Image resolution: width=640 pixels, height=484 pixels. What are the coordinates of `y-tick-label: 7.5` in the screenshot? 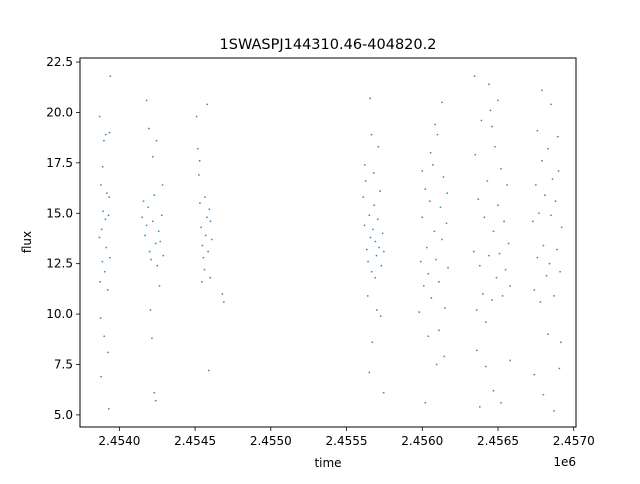 It's located at (63, 364).